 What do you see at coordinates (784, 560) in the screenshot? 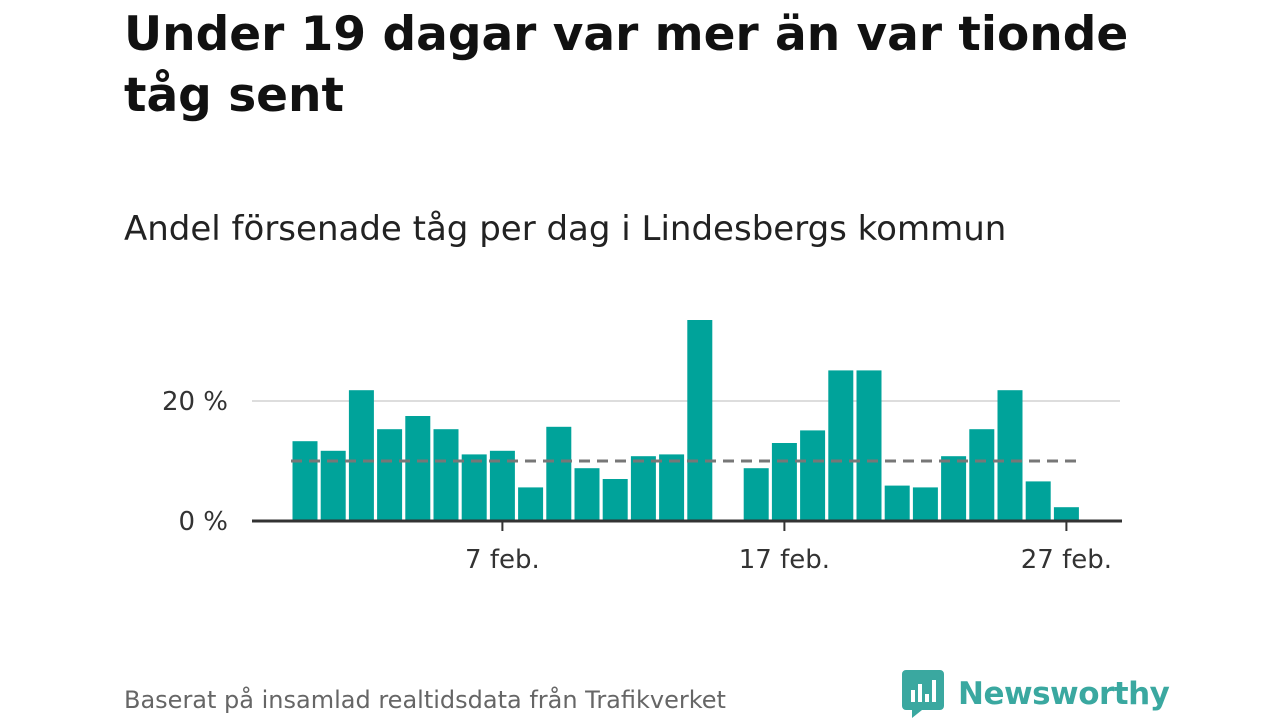
I see `x-tick-label: 17 feb.` at bounding box center [784, 560].